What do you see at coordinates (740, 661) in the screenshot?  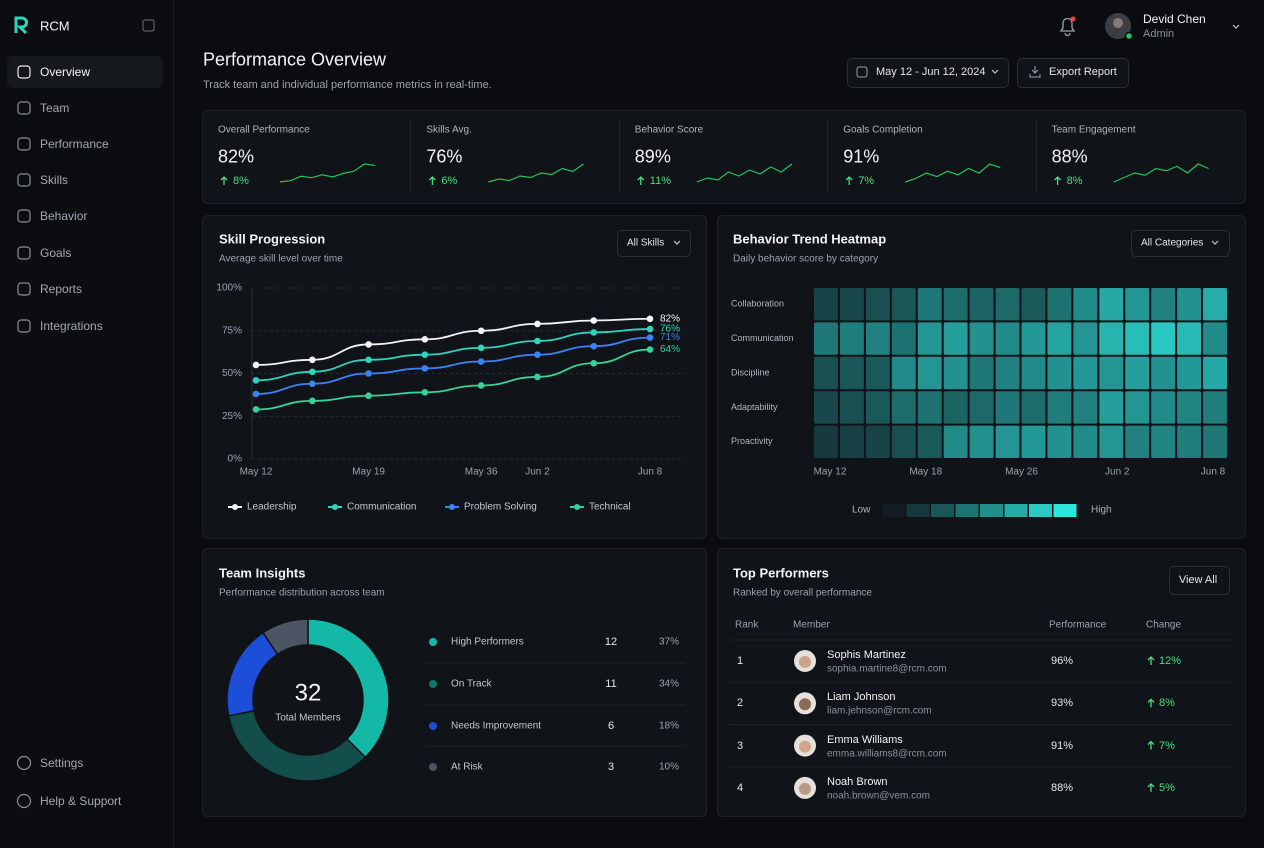 I see `rank: 1` at bounding box center [740, 661].